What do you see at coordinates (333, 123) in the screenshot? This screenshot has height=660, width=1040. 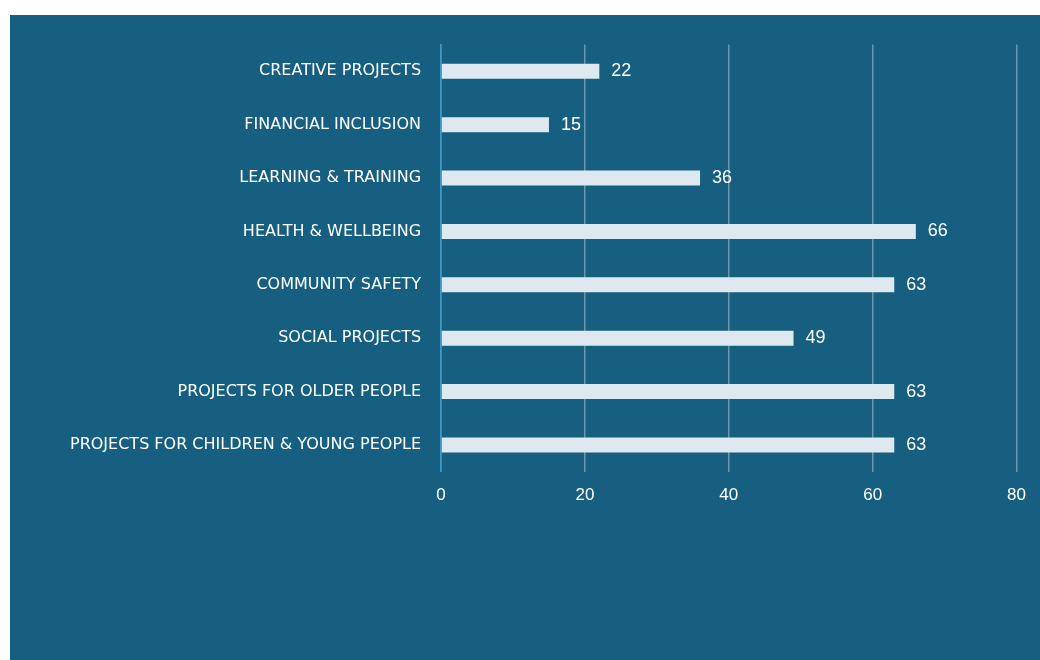 I see `y-tick-label: FINANCIAL INCLUSION` at bounding box center [333, 123].